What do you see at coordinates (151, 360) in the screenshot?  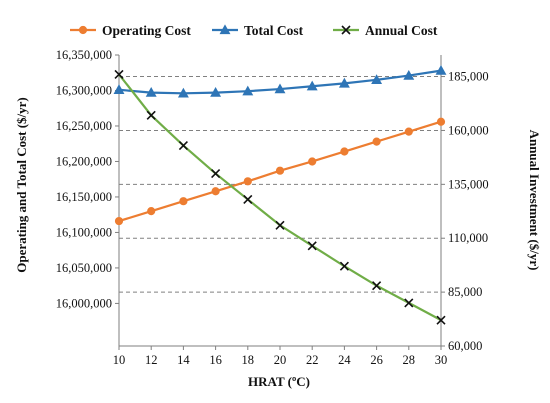 I see `x-tick-label: 12` at bounding box center [151, 360].